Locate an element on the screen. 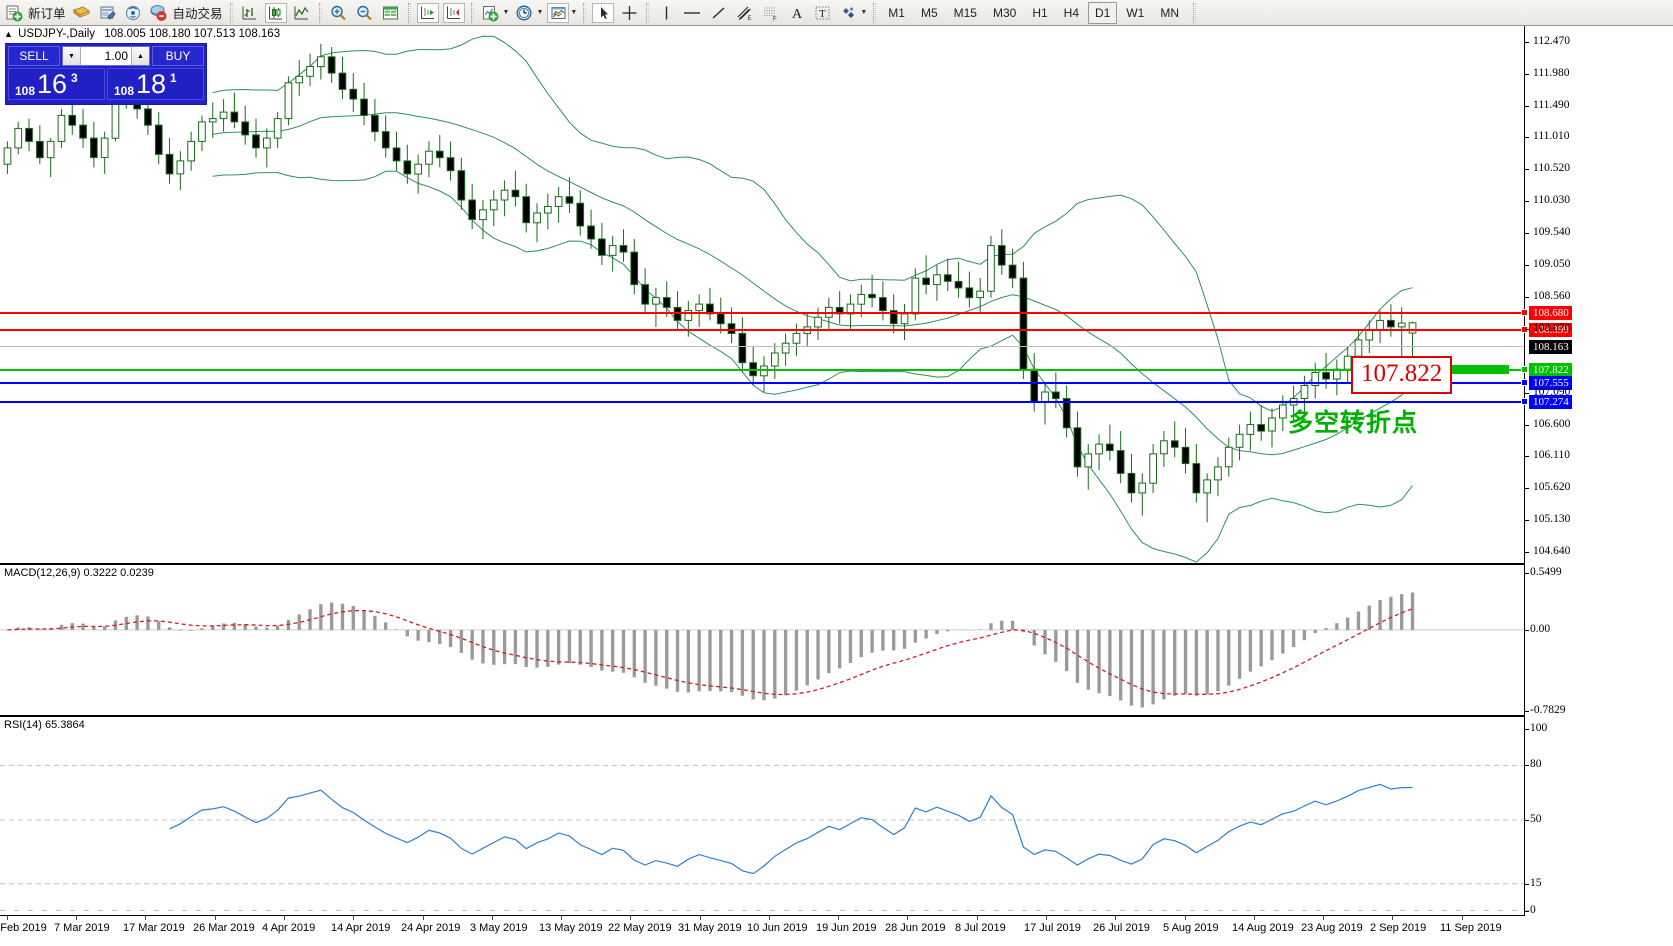  price-level-tag-108-399: 108.399 is located at coordinates (1550, 330).